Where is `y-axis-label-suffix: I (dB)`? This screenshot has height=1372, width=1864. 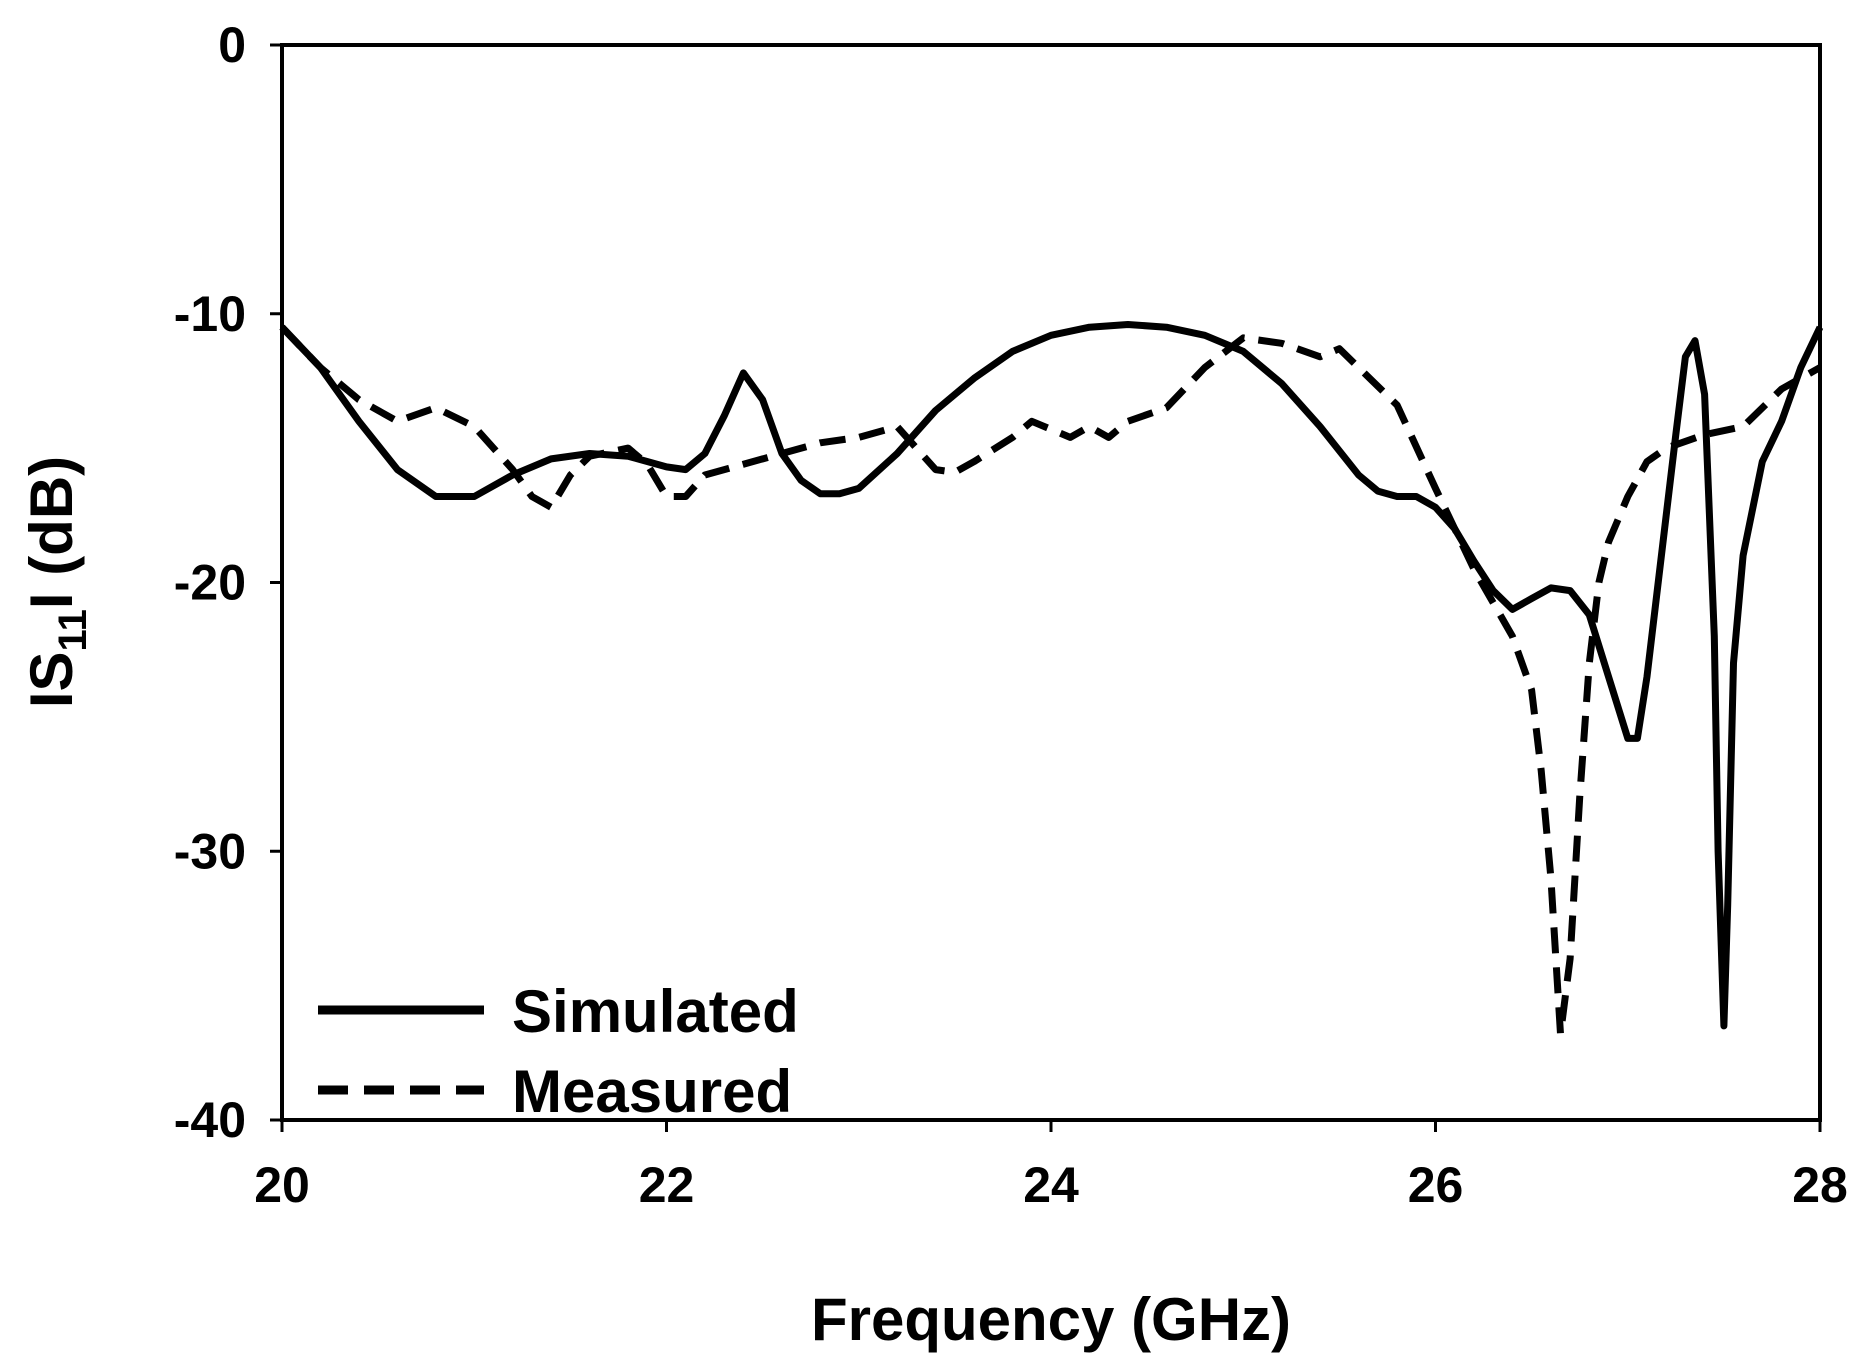
y-axis-label-suffix: I (dB) is located at coordinates (51, 532).